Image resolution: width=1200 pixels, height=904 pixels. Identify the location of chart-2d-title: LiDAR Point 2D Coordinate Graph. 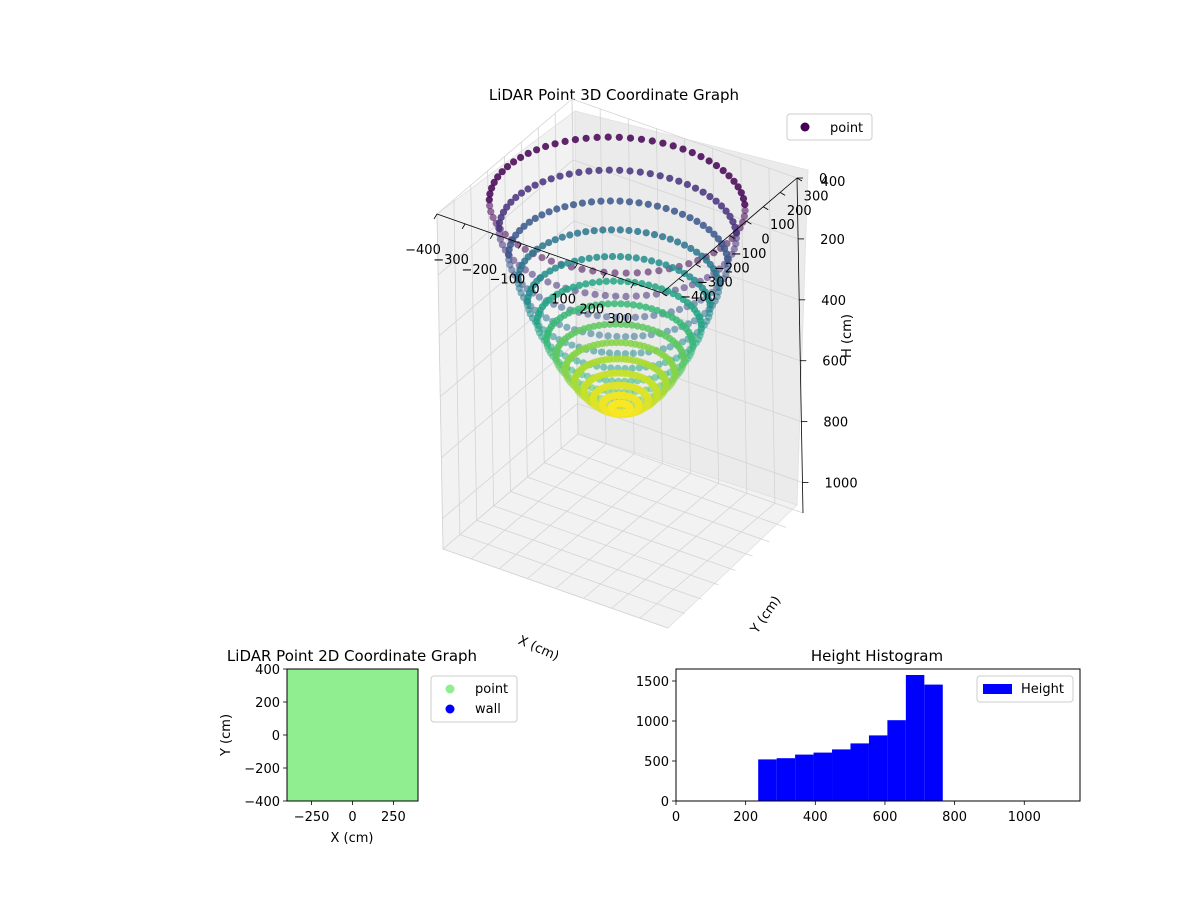
(352, 656).